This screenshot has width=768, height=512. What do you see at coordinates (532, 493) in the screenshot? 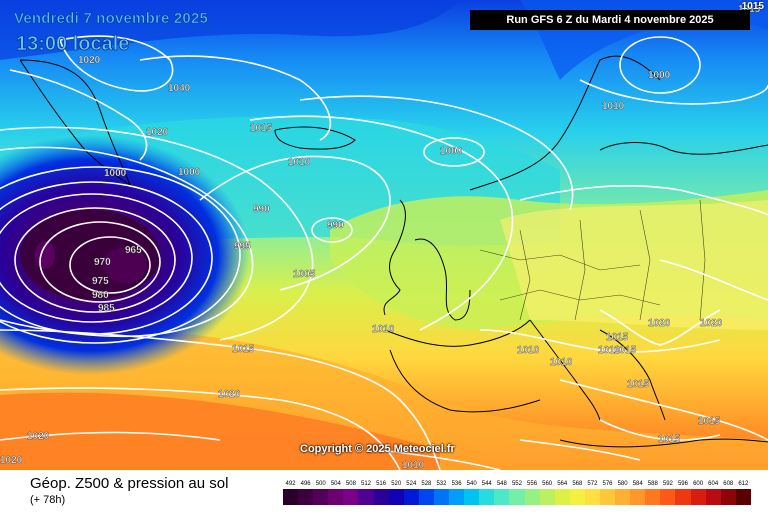
I see `legend-entry: 556` at bounding box center [532, 493].